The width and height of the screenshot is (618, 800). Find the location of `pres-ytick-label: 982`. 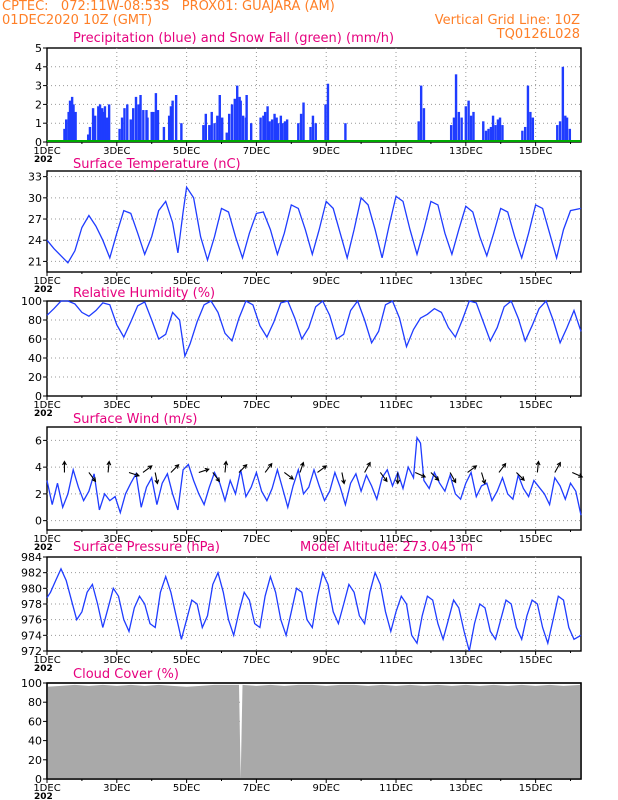

pres-ytick-label: 982 is located at coordinates (31, 573).